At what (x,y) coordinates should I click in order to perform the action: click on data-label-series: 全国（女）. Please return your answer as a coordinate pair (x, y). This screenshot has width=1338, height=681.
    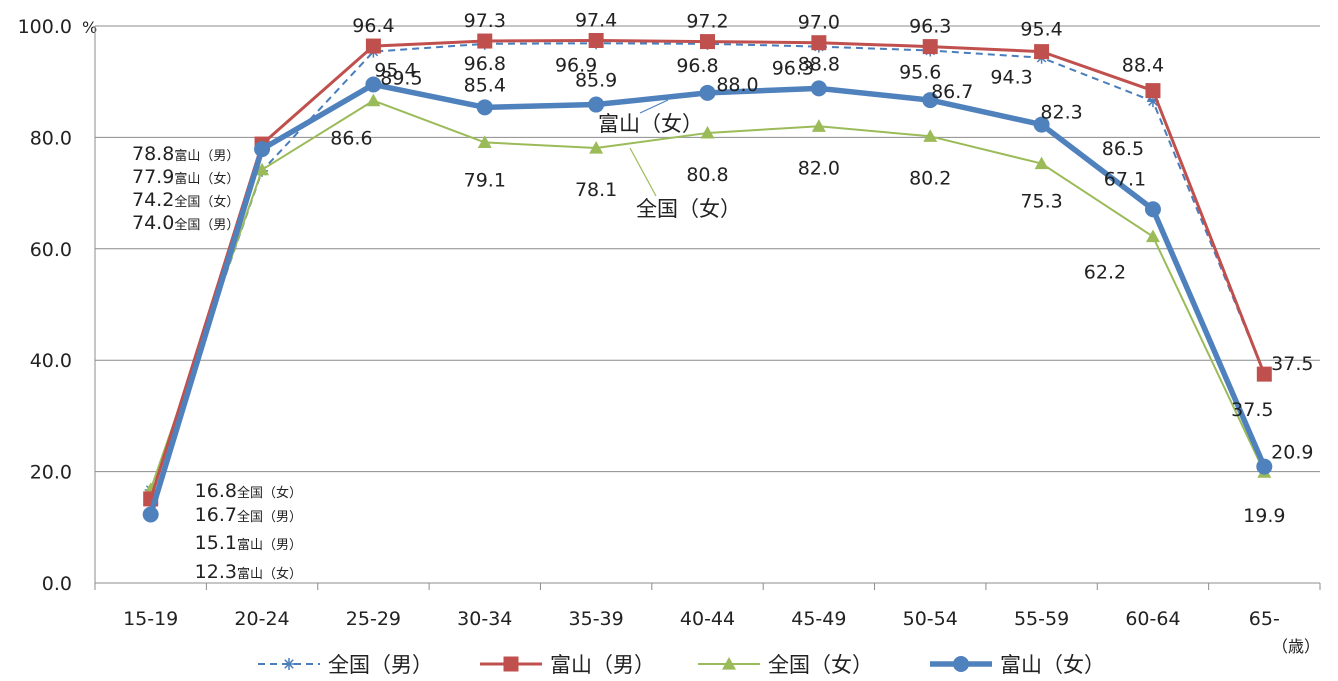
    Looking at the image, I should click on (206, 202).